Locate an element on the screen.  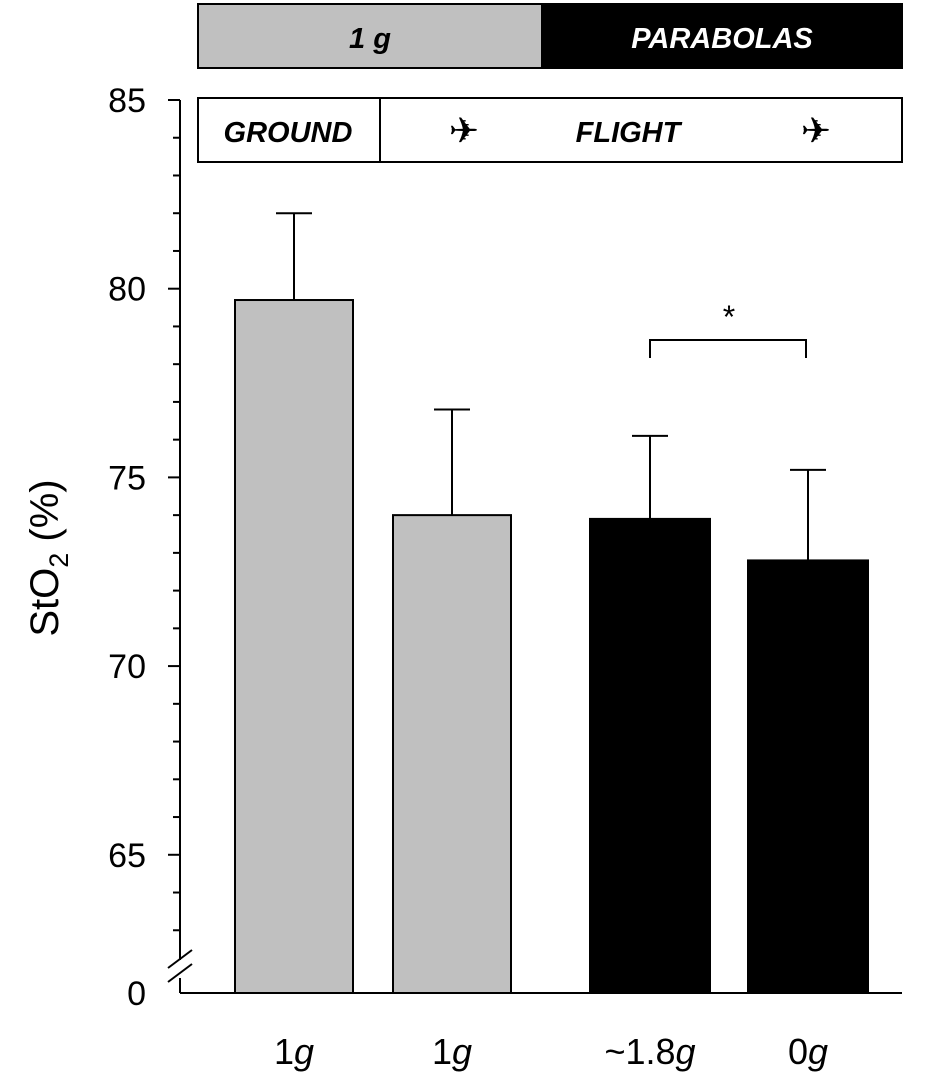
y-tick-label-0: 0 is located at coordinates (136, 994).